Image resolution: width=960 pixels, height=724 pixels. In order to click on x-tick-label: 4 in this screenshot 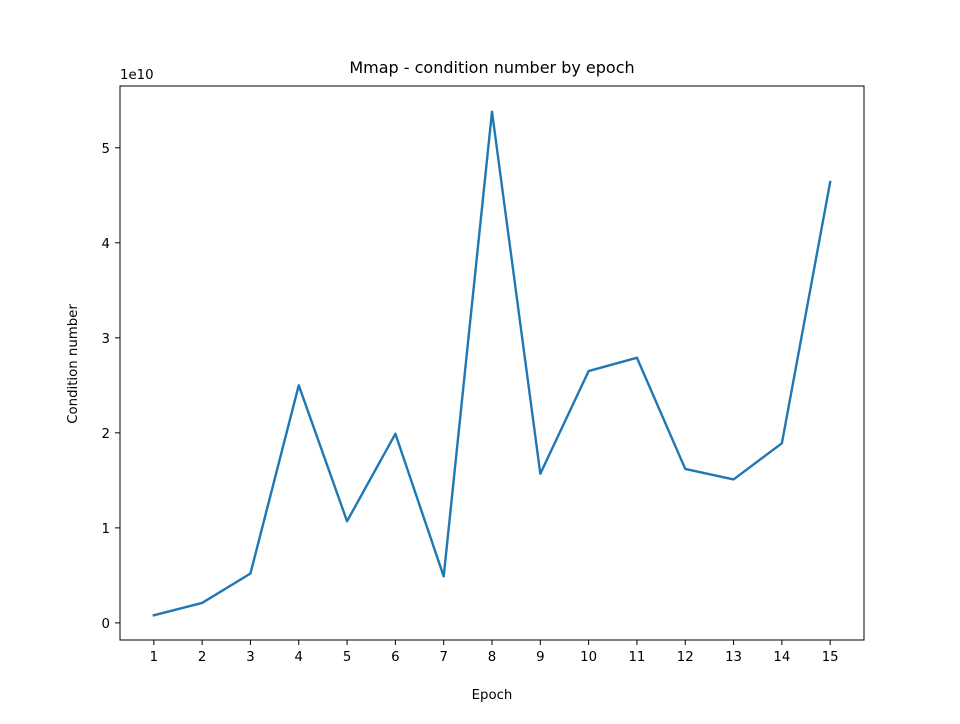, I will do `click(299, 657)`.